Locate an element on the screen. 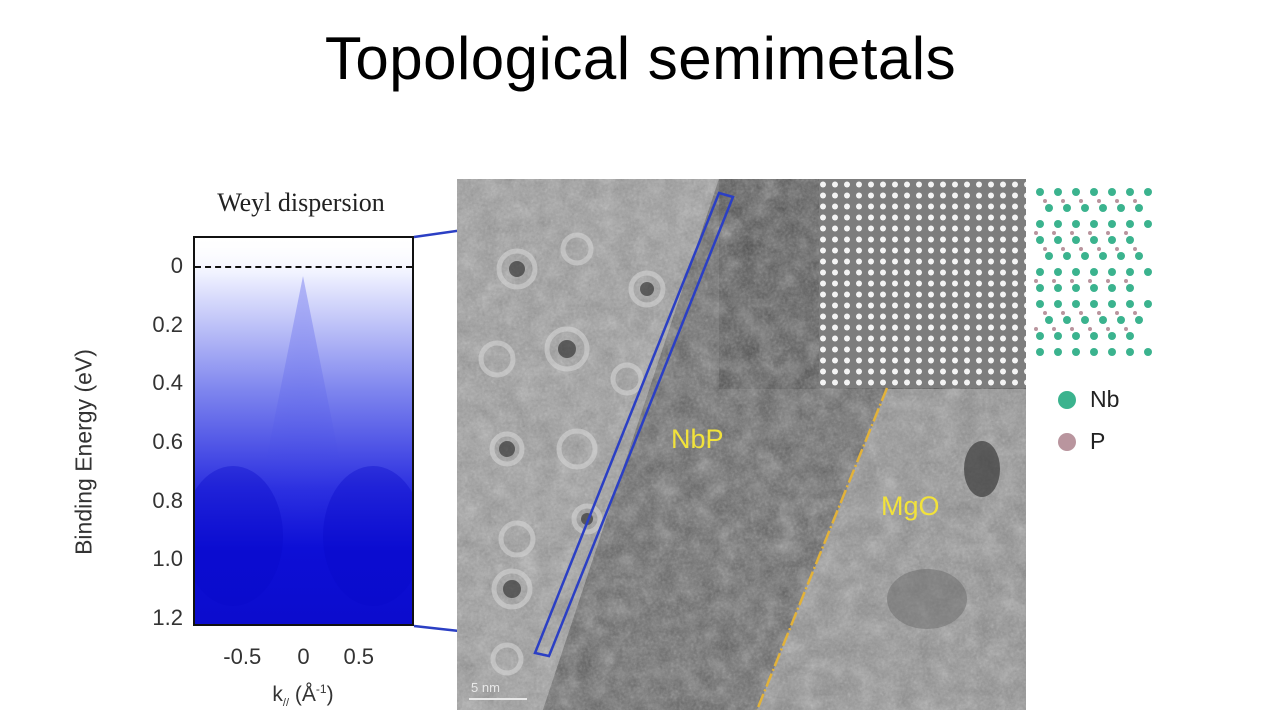  interface-line is located at coordinates (822, 548).